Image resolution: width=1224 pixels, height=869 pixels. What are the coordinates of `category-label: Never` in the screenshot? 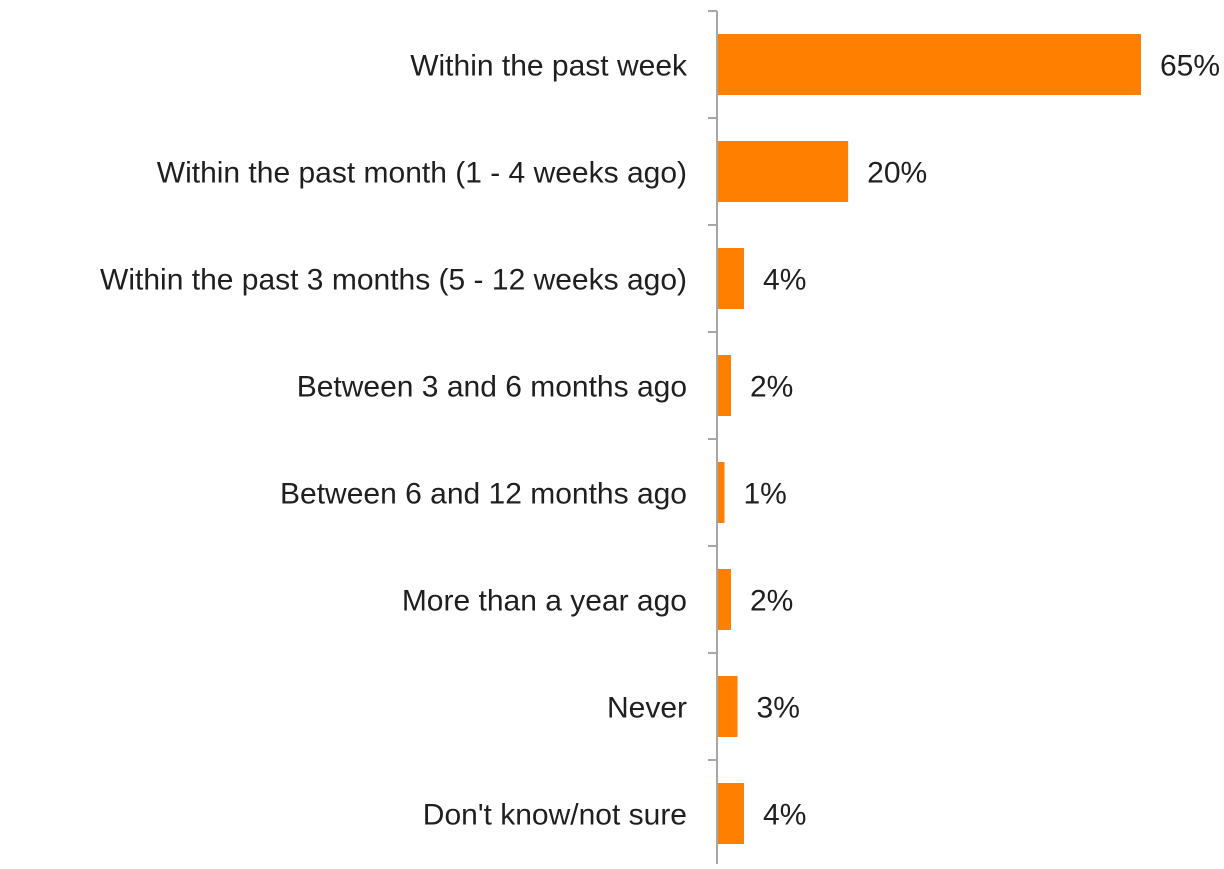 It's located at (647, 708).